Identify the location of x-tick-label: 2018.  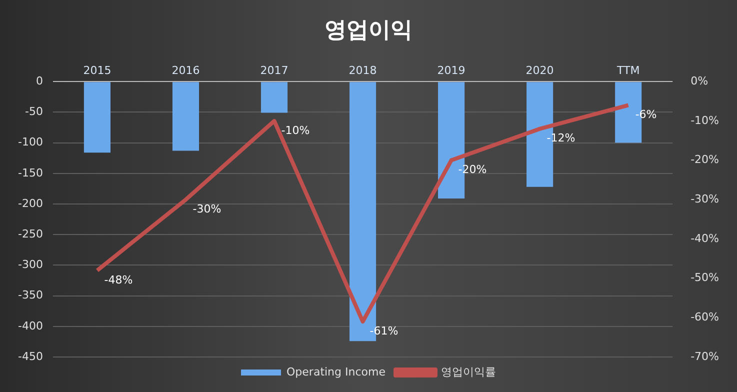
(362, 70).